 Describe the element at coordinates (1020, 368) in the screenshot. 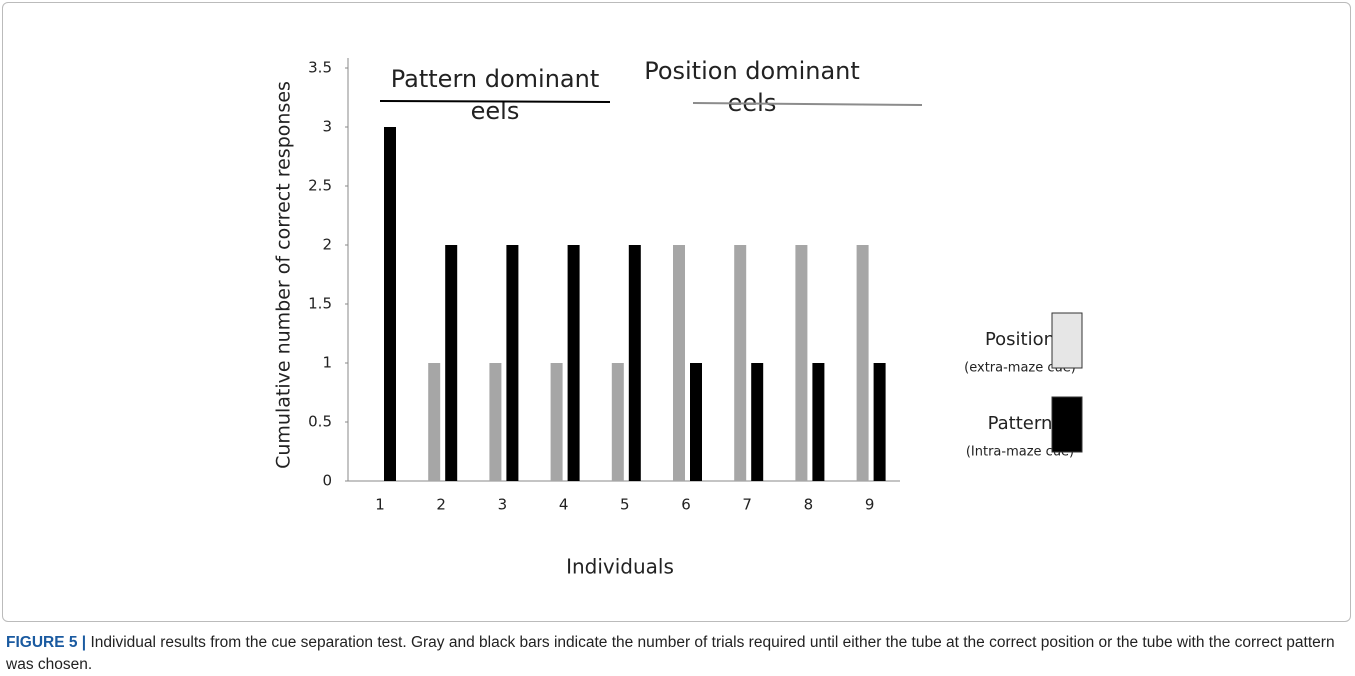

I see `legend-note: (extra-maze cue)` at that location.